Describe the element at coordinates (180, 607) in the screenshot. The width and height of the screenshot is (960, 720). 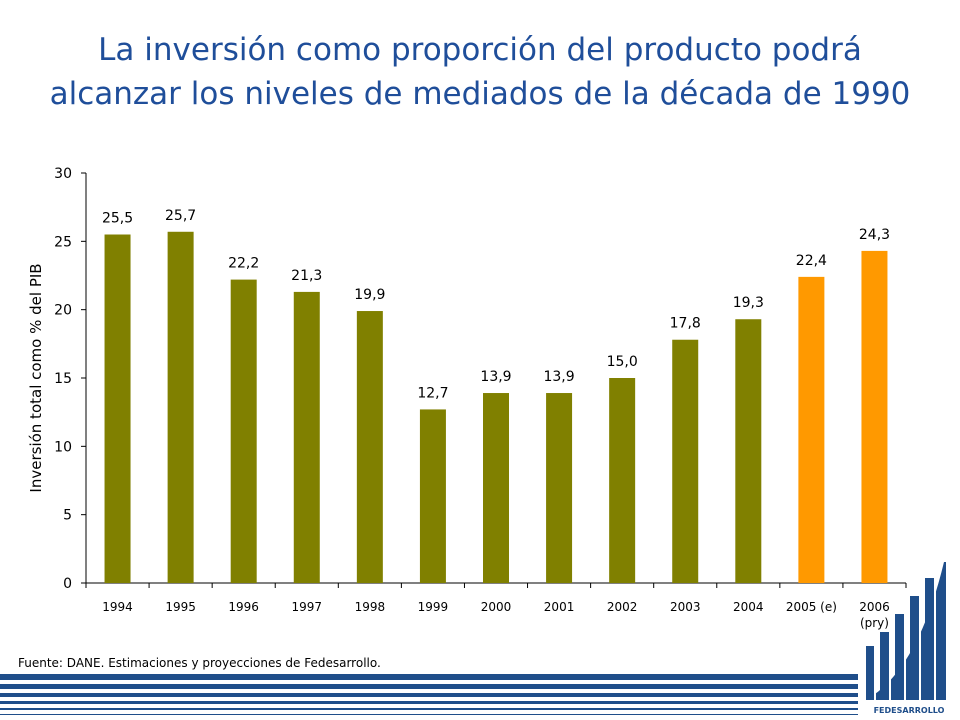
I see `x-tick-label: 1995` at that location.